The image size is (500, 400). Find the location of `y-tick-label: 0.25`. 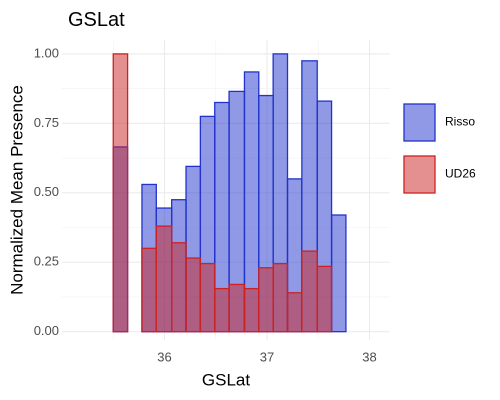

y-tick-label: 0.25 is located at coordinates (46, 261).